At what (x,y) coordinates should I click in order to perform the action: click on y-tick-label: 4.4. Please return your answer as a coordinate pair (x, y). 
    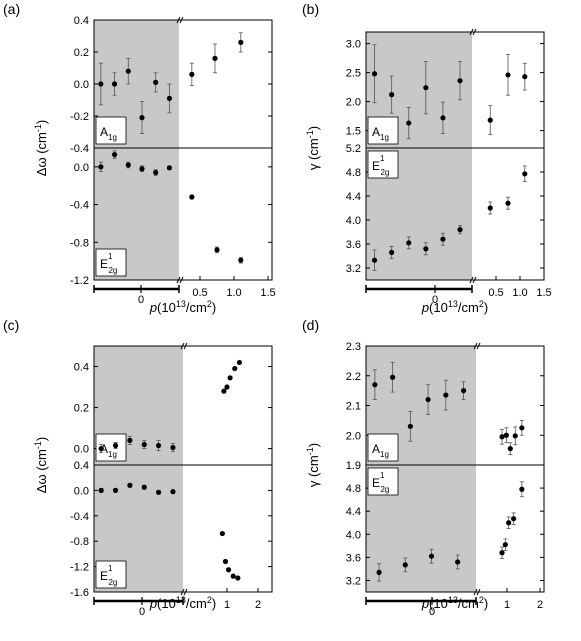
    Looking at the image, I should click on (353, 197).